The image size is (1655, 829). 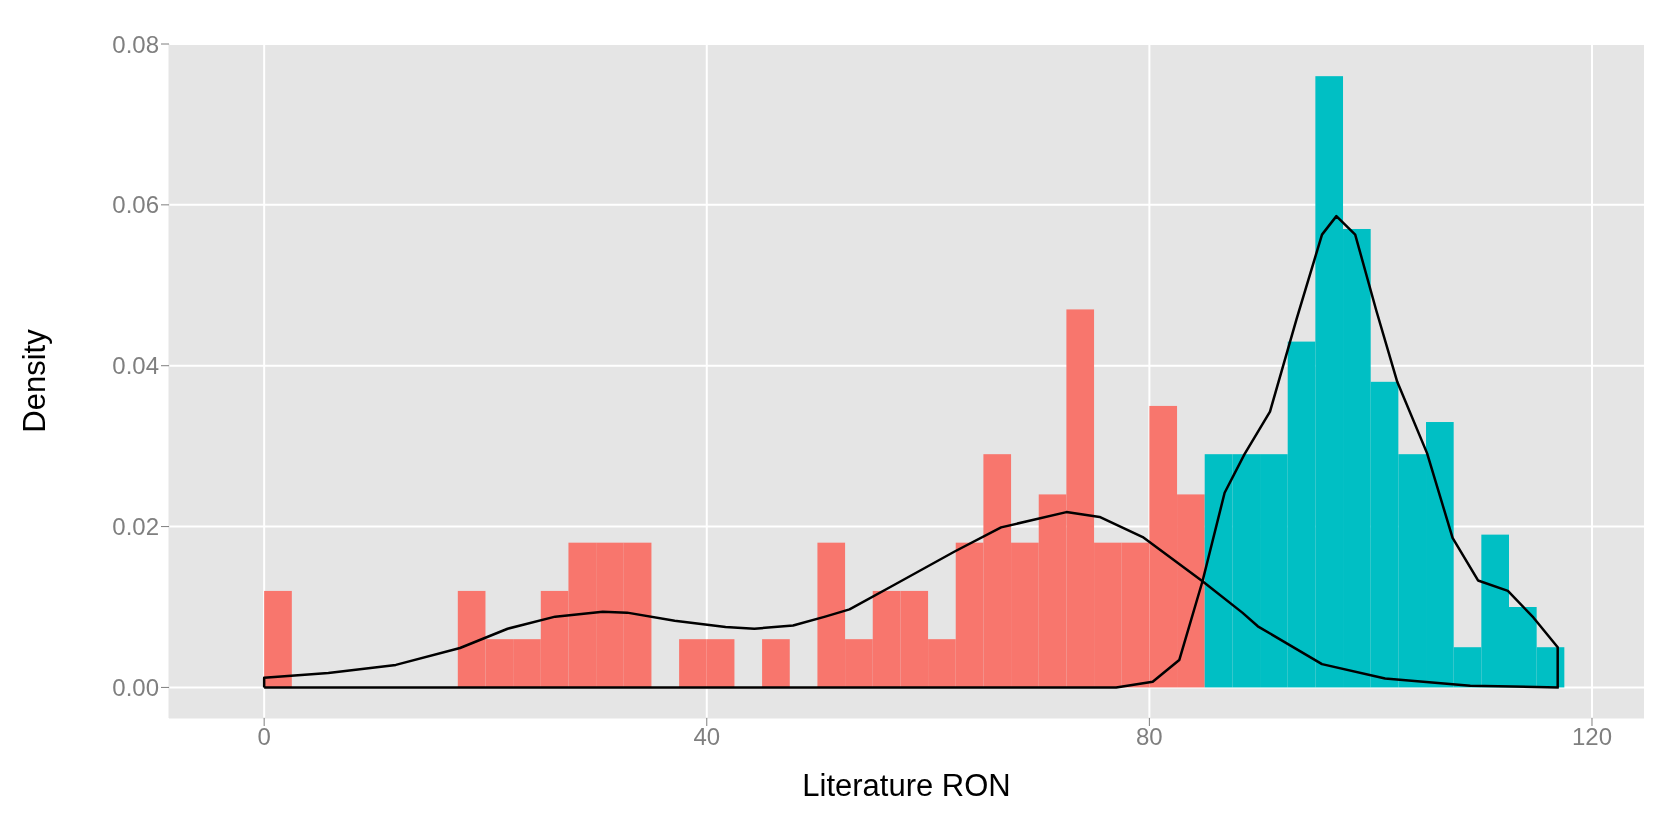 What do you see at coordinates (135, 687) in the screenshot?
I see `y-tick-label: 0.00` at bounding box center [135, 687].